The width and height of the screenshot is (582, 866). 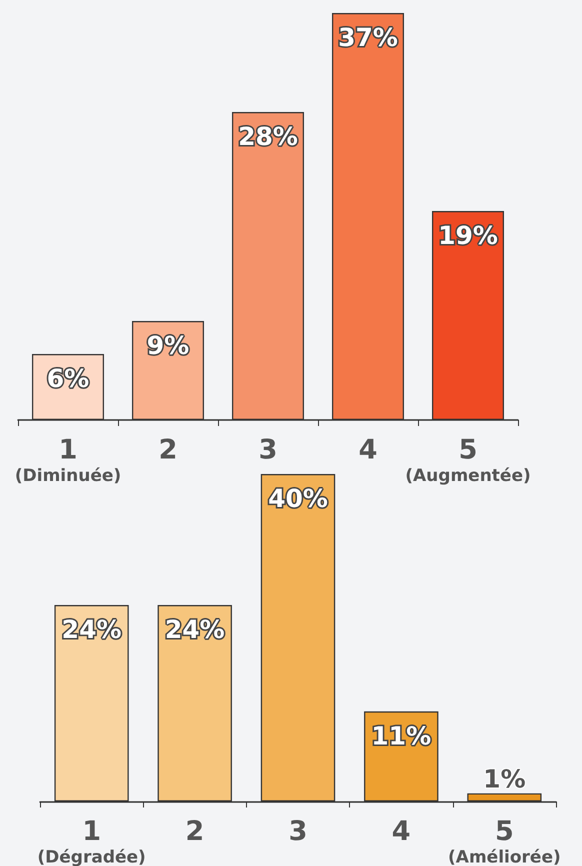 What do you see at coordinates (68, 378) in the screenshot?
I see `data-label: 6%` at bounding box center [68, 378].